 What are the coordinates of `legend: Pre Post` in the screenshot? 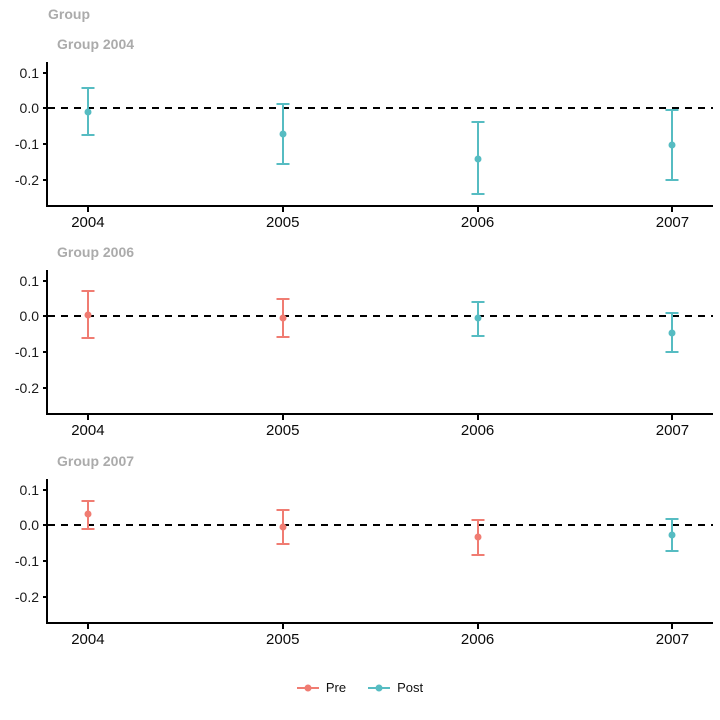 It's located at (360, 687).